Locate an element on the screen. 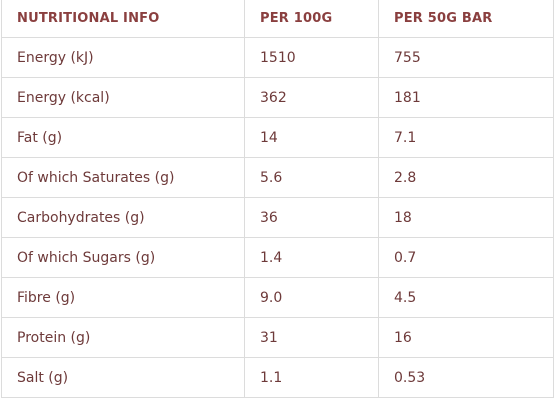 This screenshot has width=554, height=405. nutrient-name: Energy (kcal) is located at coordinates (123, 97).